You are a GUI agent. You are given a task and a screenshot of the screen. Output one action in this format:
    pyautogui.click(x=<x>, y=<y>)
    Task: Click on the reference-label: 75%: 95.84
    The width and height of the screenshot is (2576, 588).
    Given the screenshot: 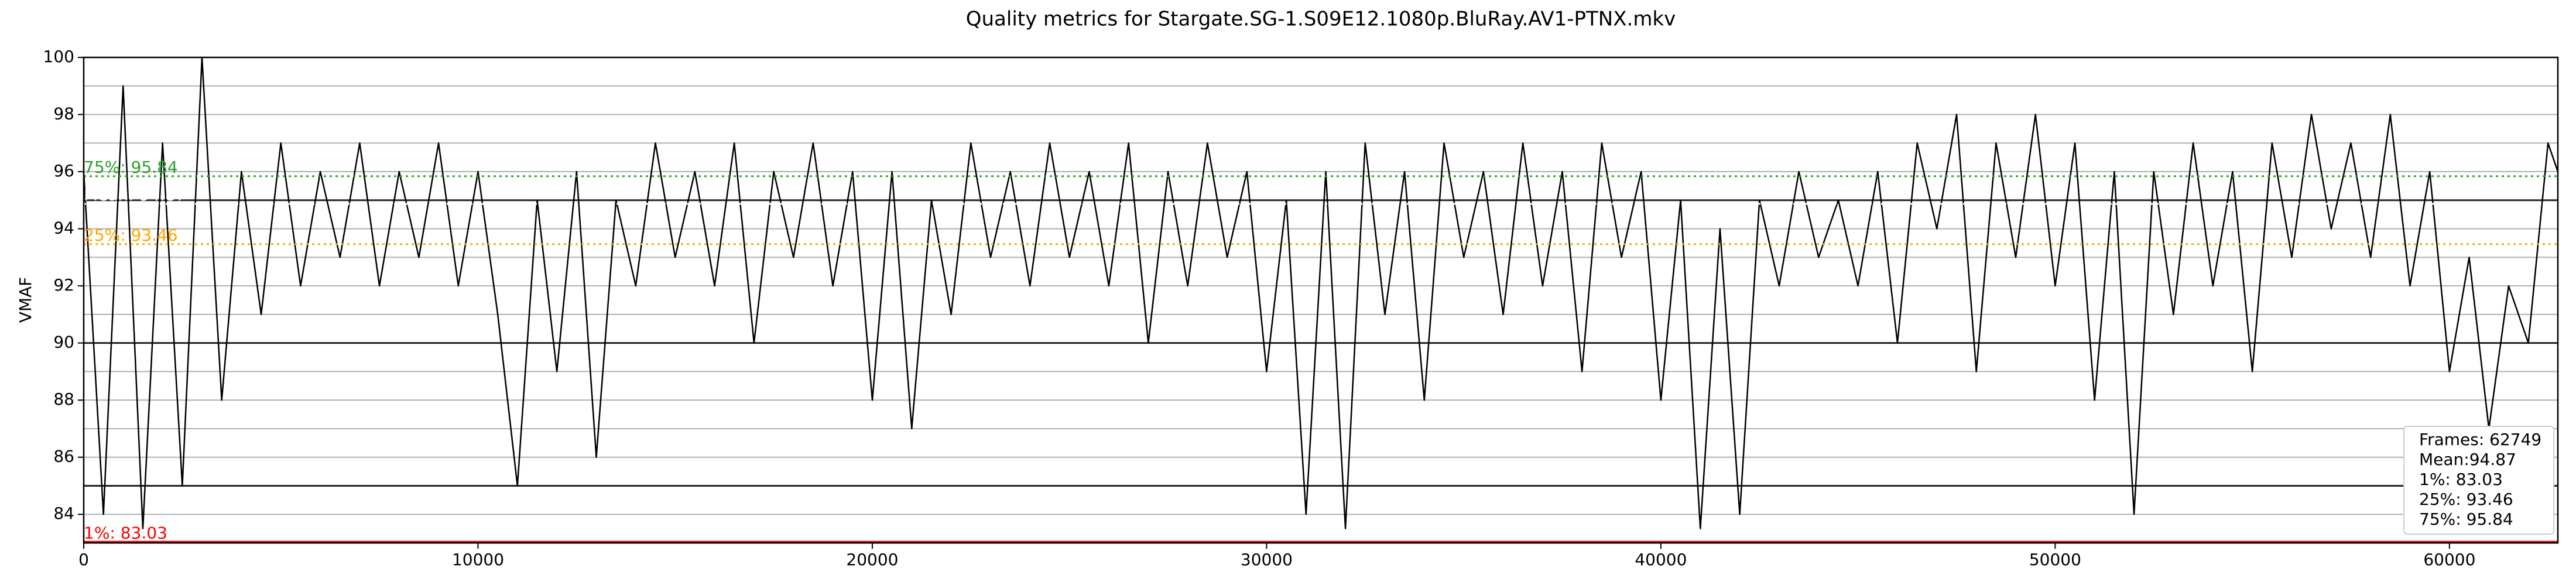 What is the action you would take?
    pyautogui.click(x=131, y=167)
    